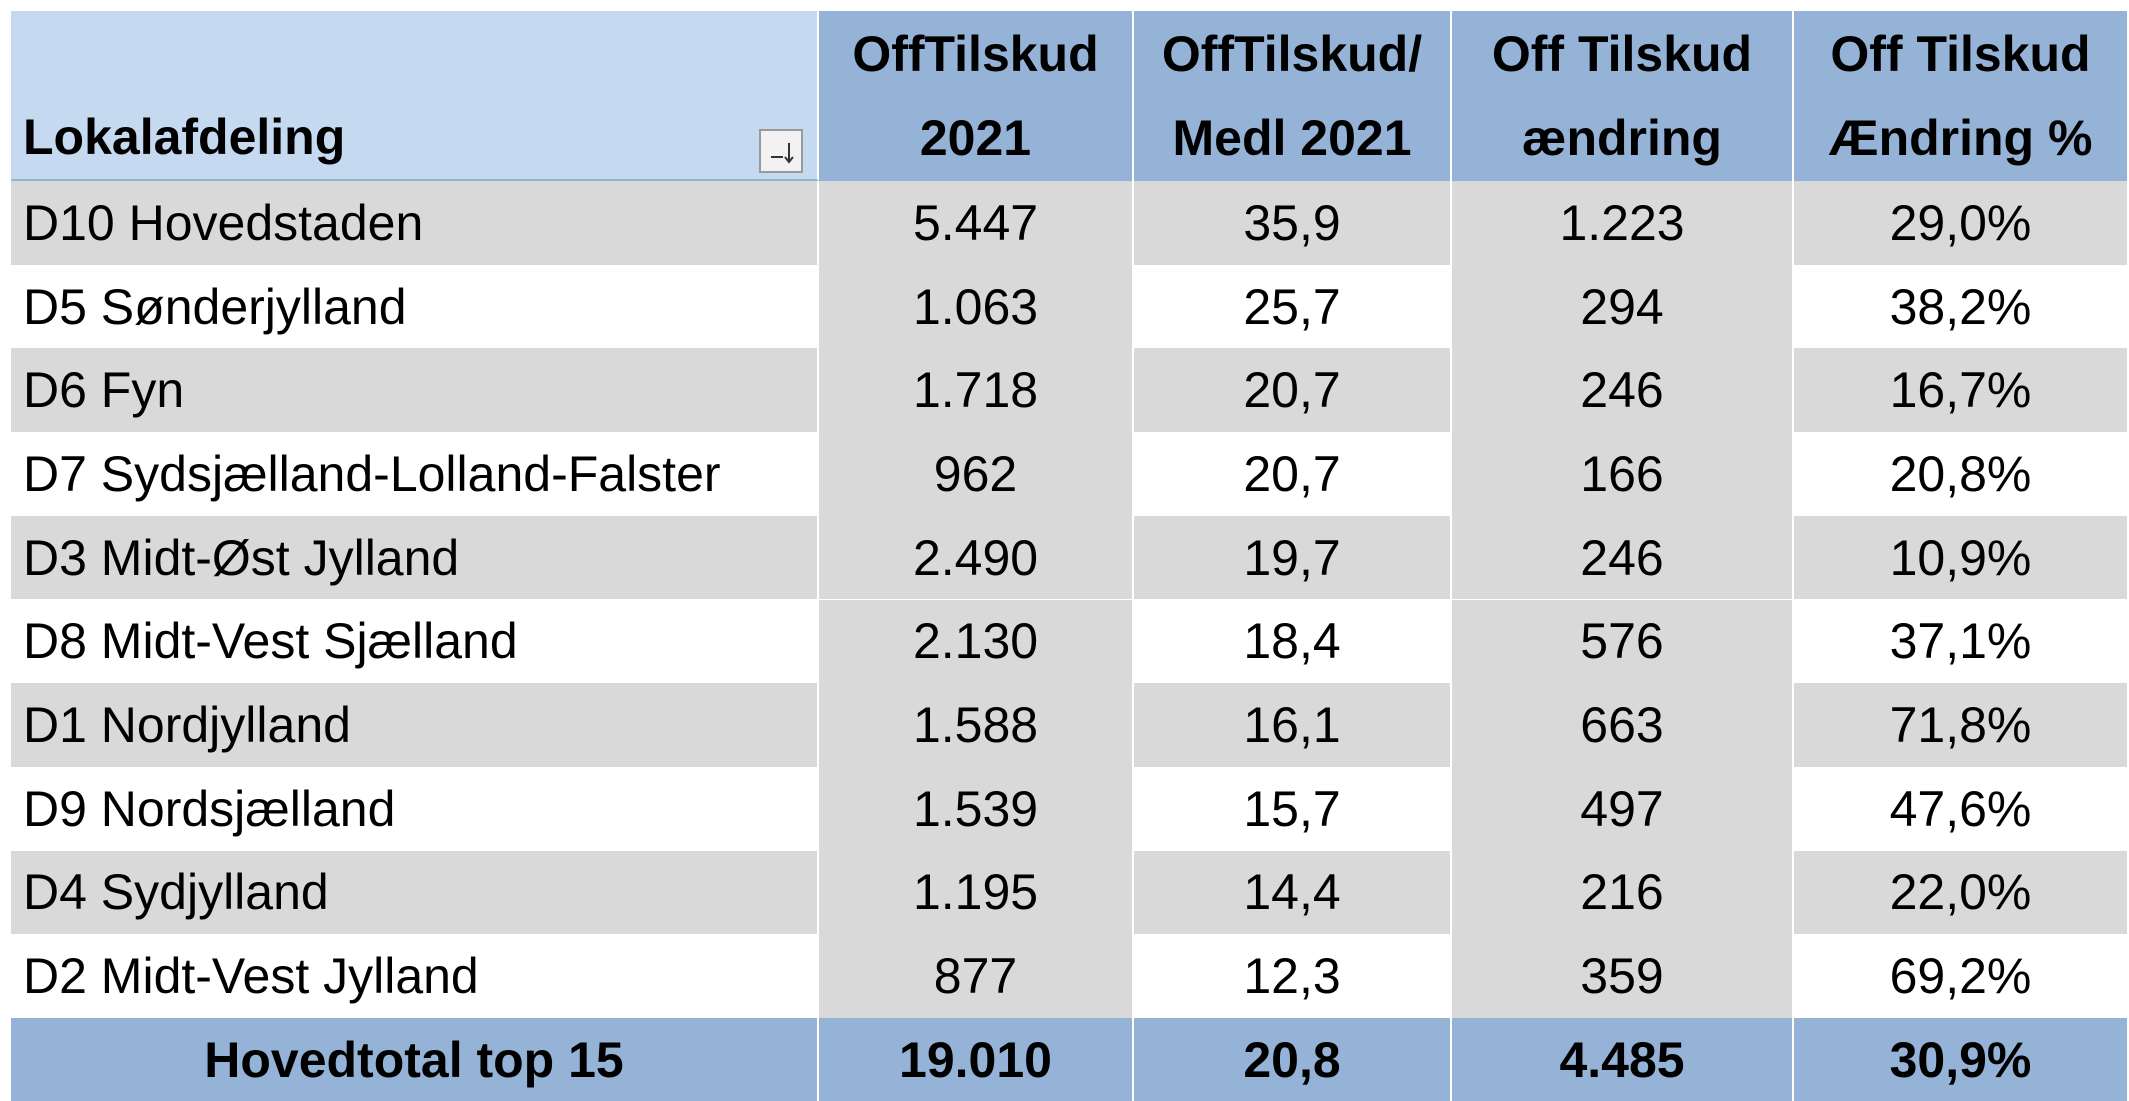 This screenshot has height=1101, width=2129. I want to click on cell-value: 38,2%, so click(1961, 306).